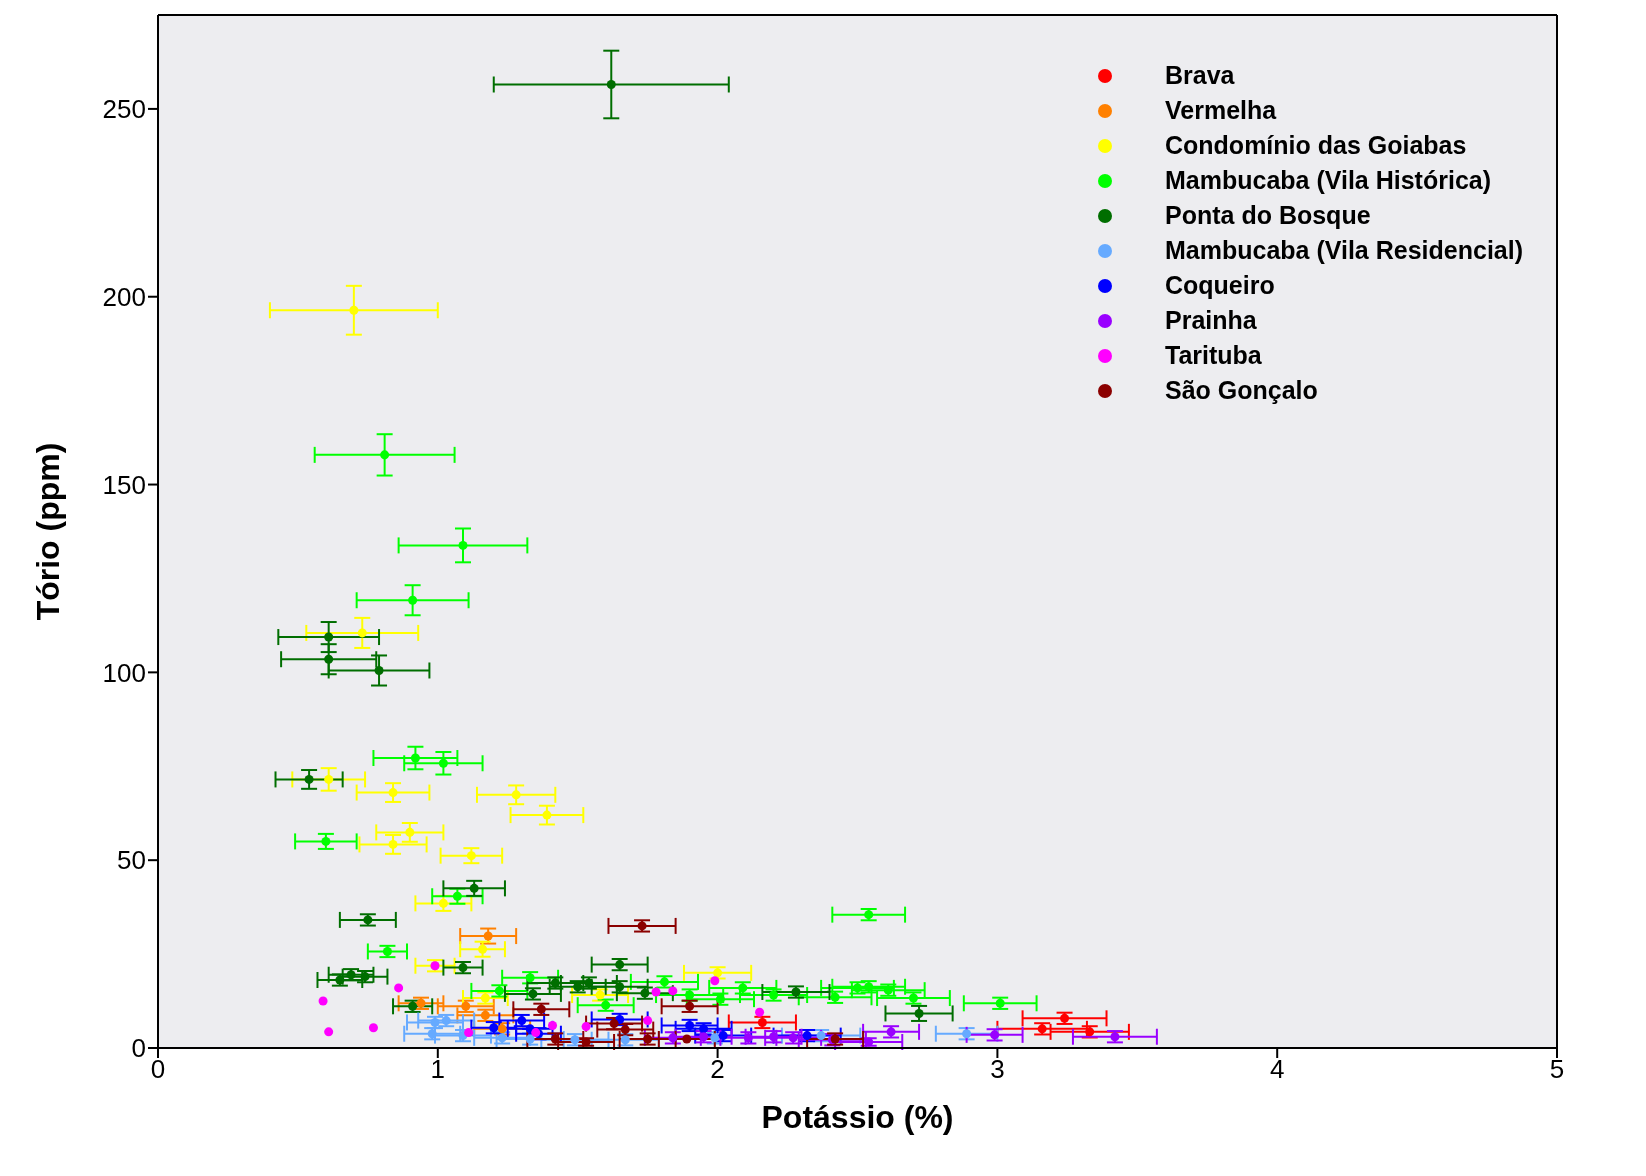 This screenshot has height=1176, width=1646. Describe the element at coordinates (1211, 320) in the screenshot. I see `legend-label: Prainha` at that location.